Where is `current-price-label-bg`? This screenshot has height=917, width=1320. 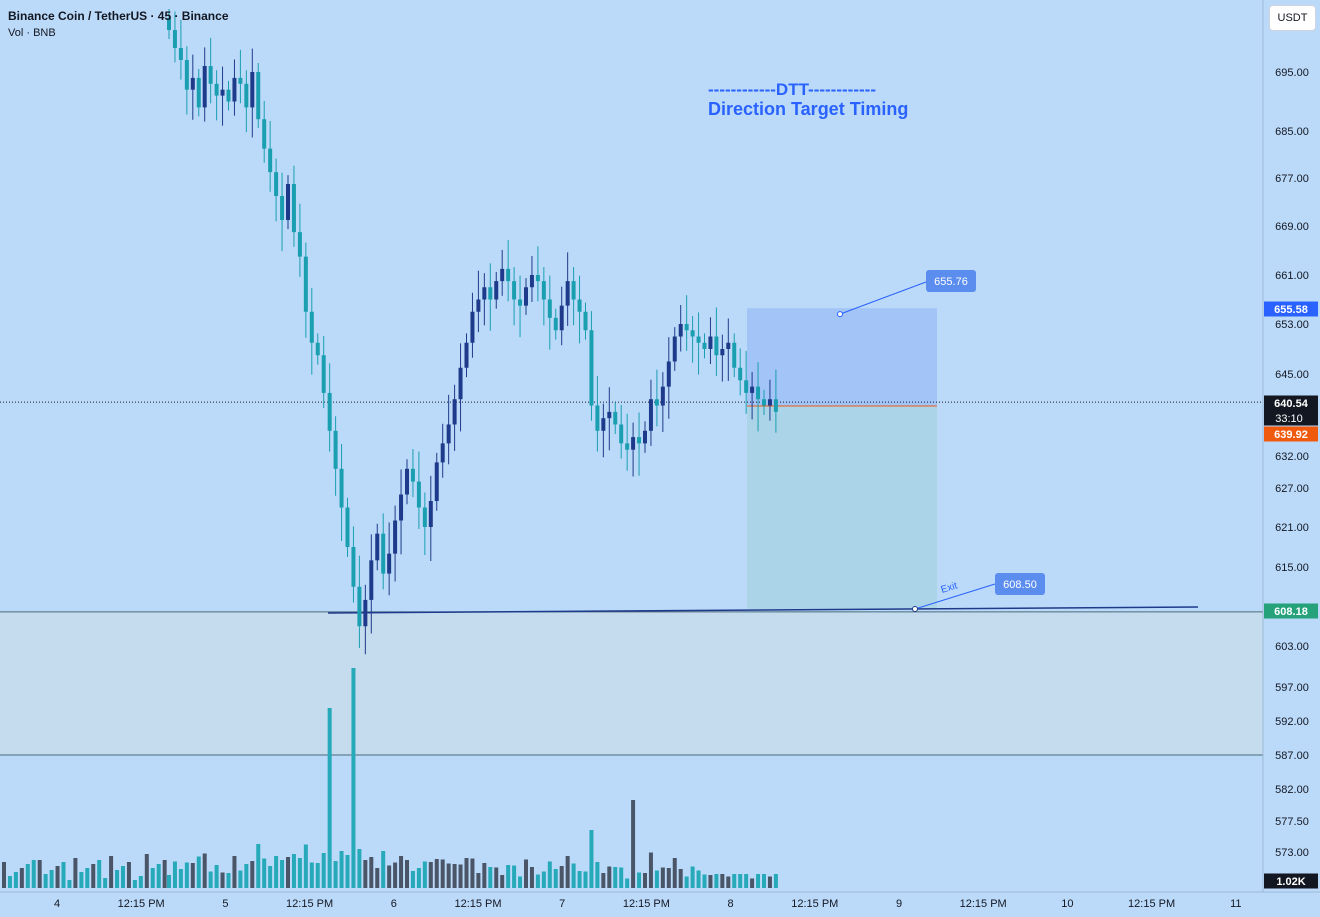
current-price-label-bg is located at coordinates (1291, 410).